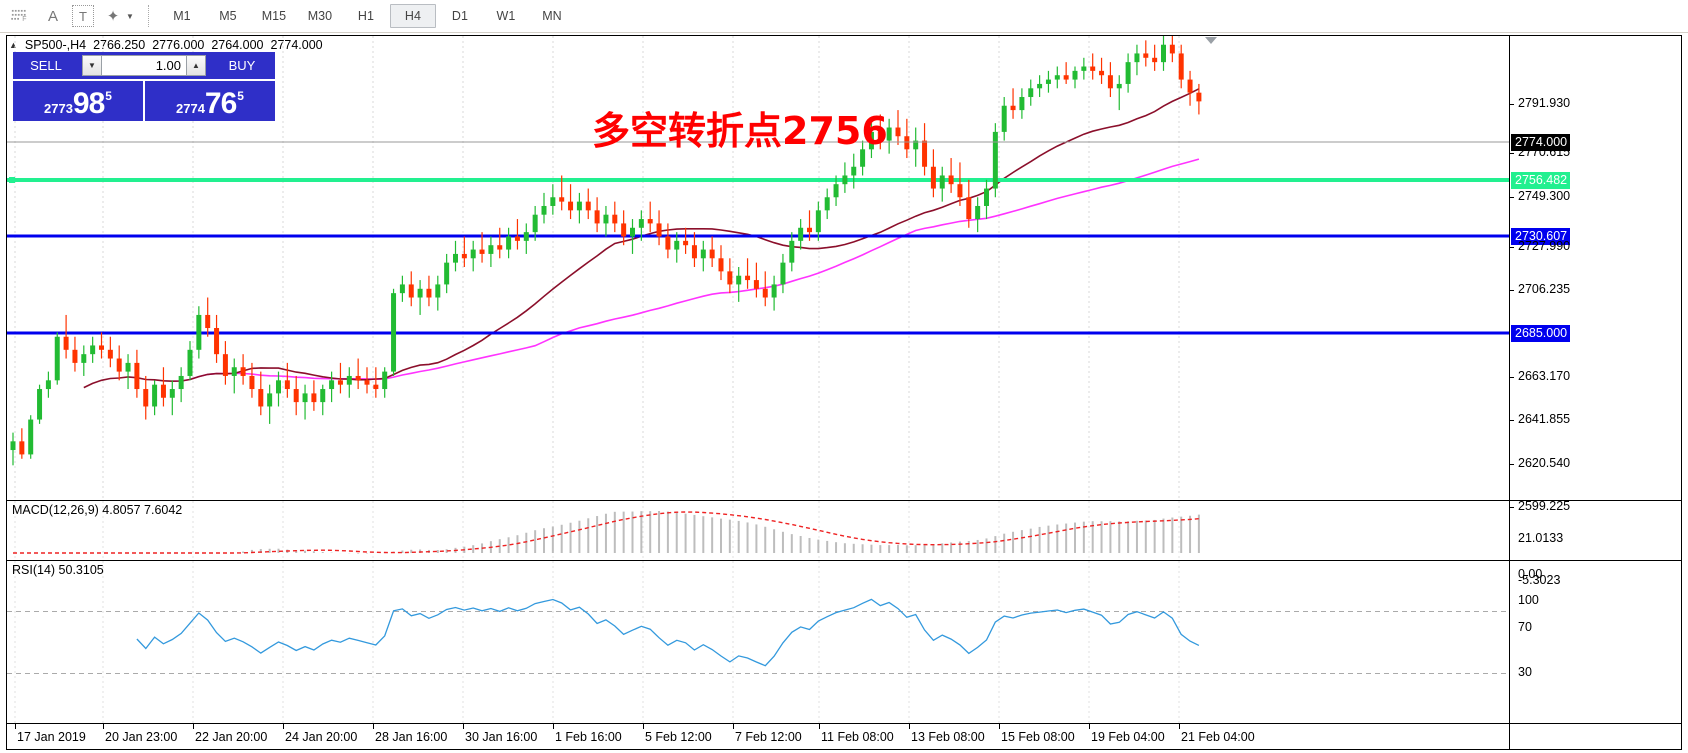  What do you see at coordinates (46, 65) in the screenshot?
I see `sell-button: SELL` at bounding box center [46, 65].